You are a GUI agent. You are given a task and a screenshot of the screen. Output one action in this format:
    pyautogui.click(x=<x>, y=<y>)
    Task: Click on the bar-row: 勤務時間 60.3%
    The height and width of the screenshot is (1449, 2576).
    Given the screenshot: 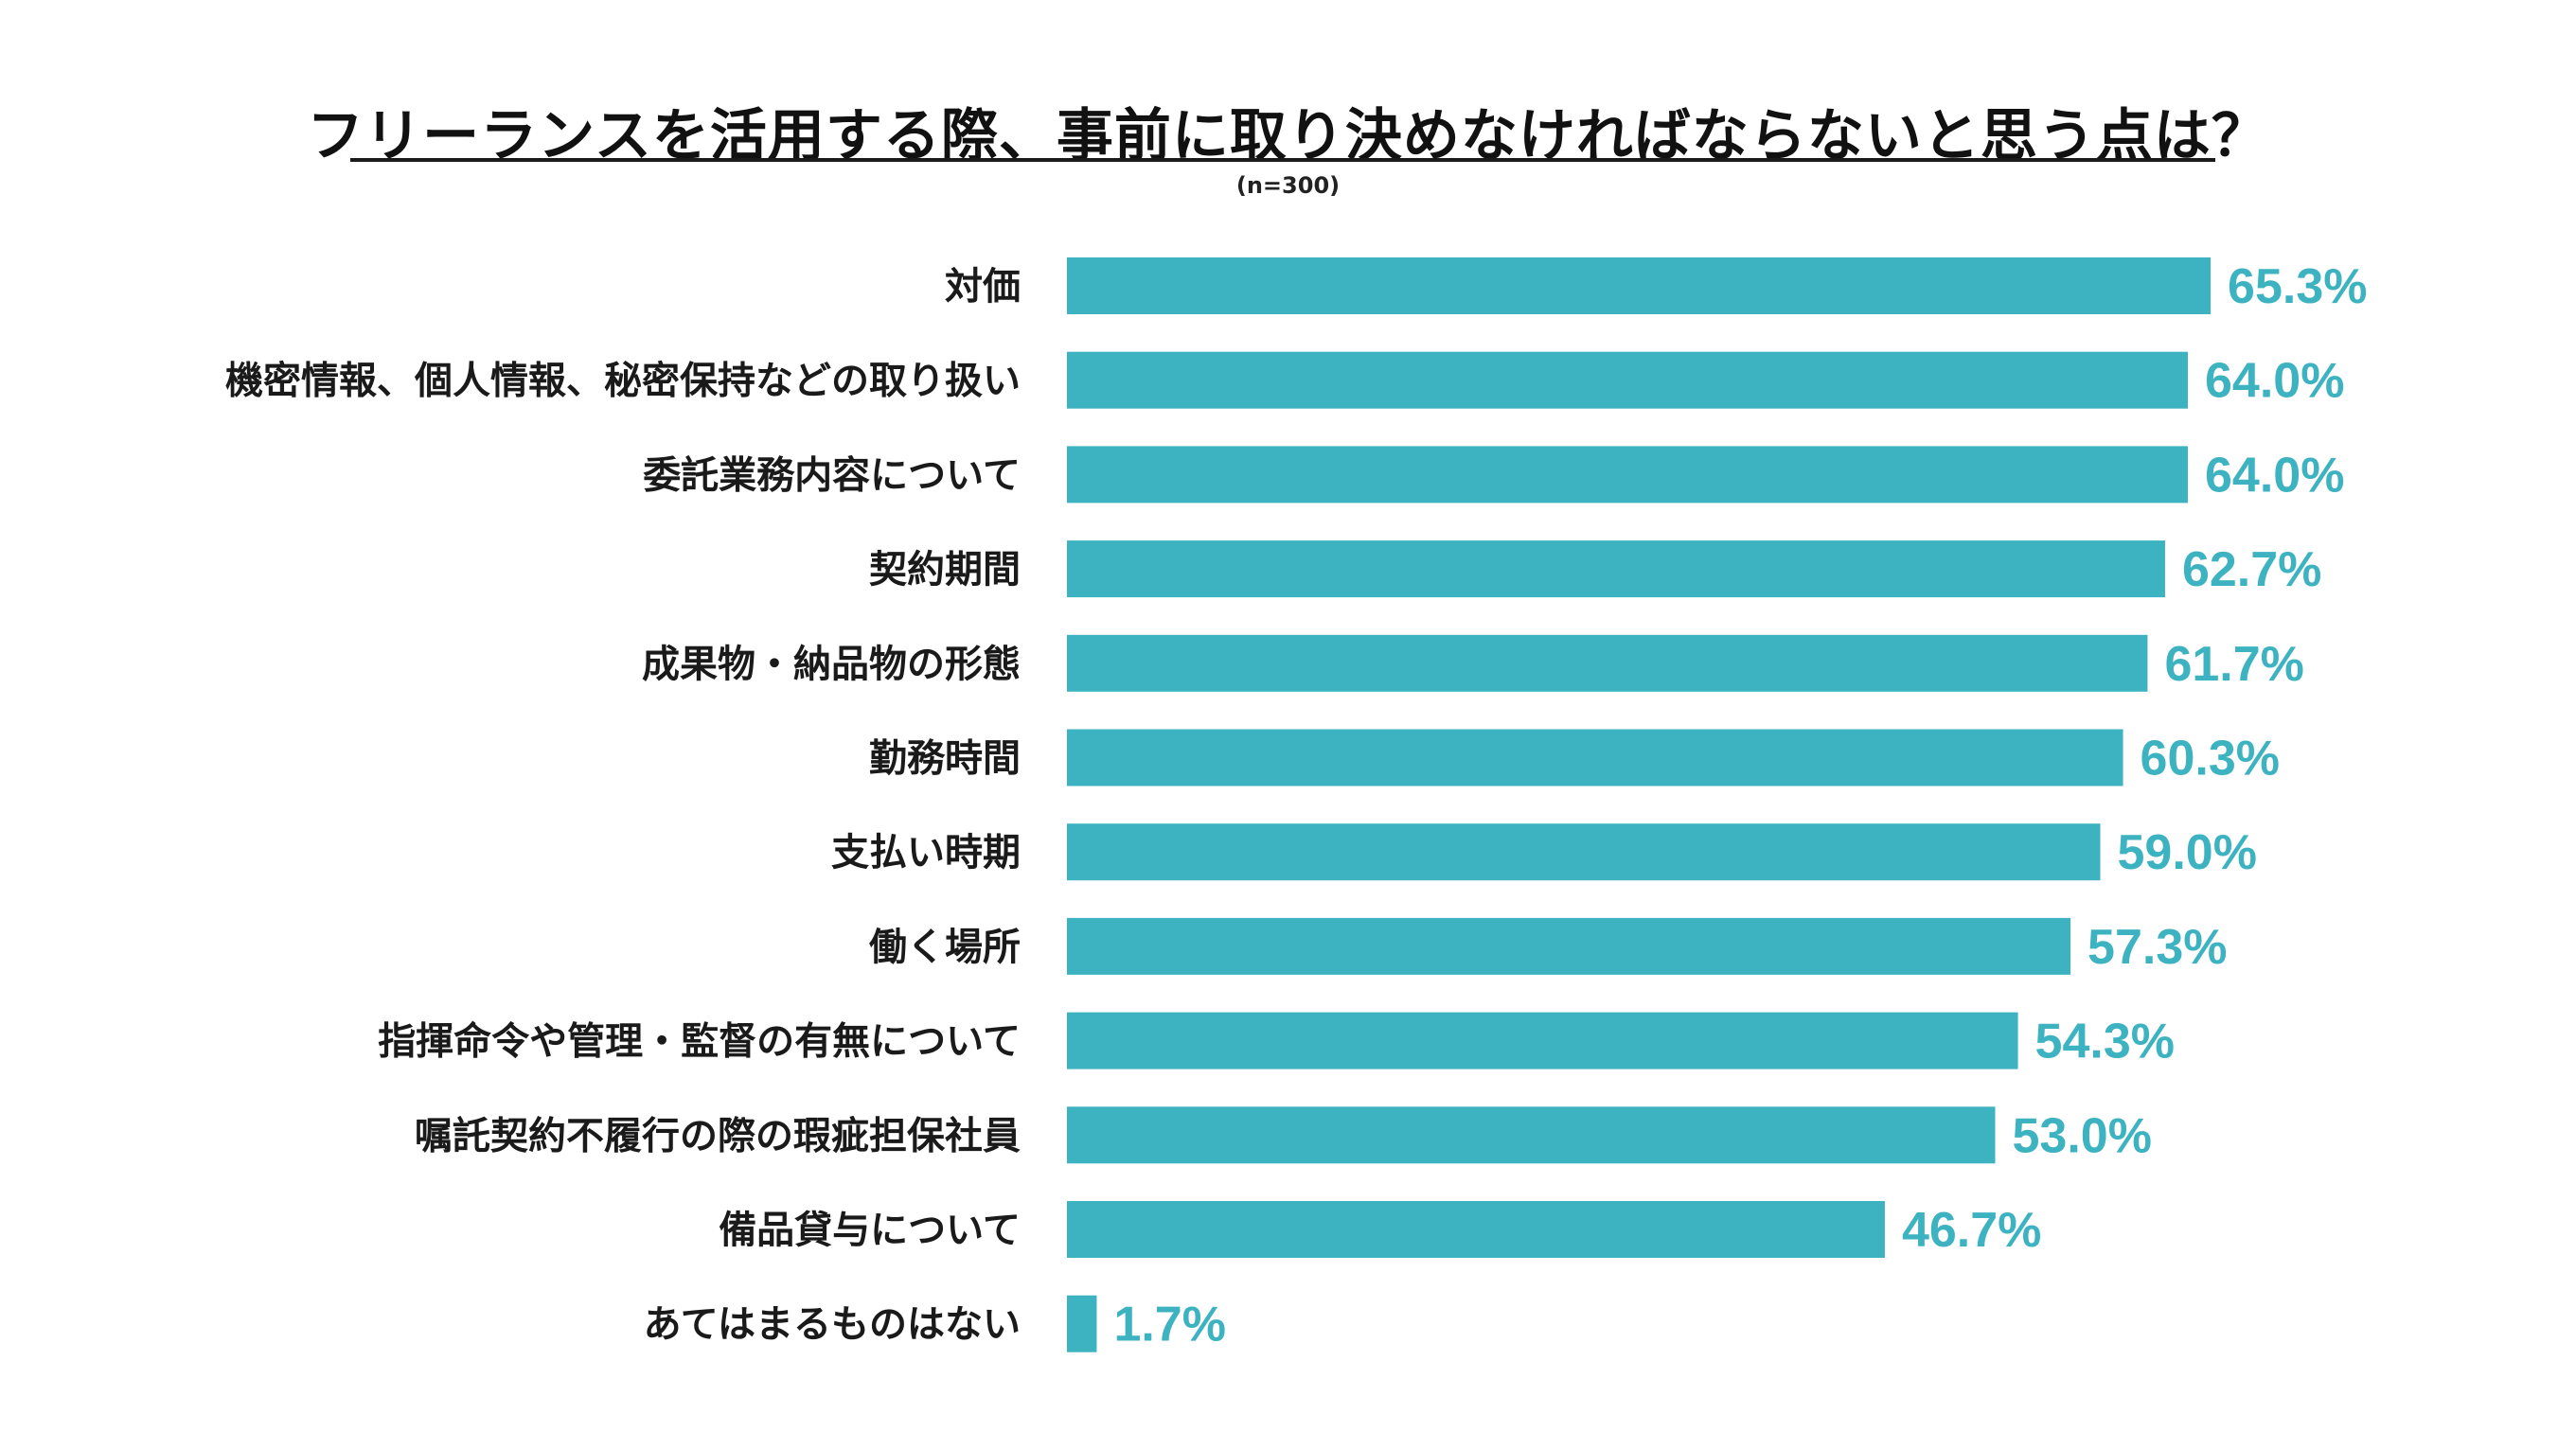 What is the action you would take?
    pyautogui.click(x=1575, y=757)
    